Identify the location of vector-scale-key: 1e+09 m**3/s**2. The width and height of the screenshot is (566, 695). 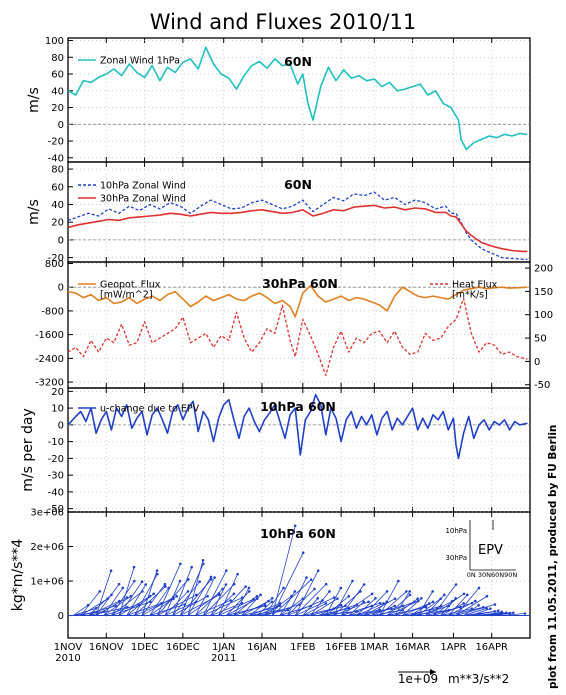
(453, 677).